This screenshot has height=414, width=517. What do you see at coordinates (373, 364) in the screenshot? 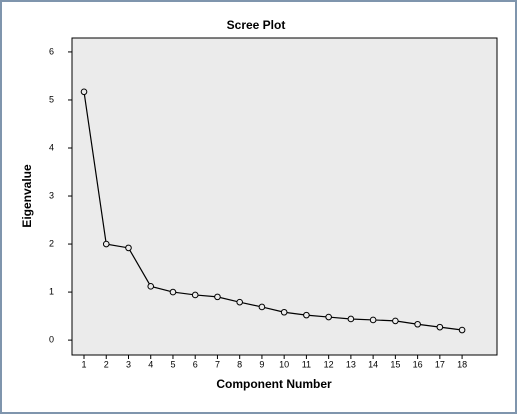
I see `x-tick-label: 14` at bounding box center [373, 364].